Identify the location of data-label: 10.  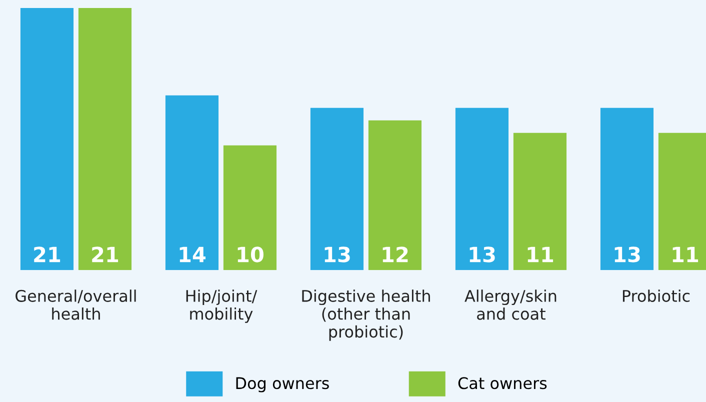
(251, 254).